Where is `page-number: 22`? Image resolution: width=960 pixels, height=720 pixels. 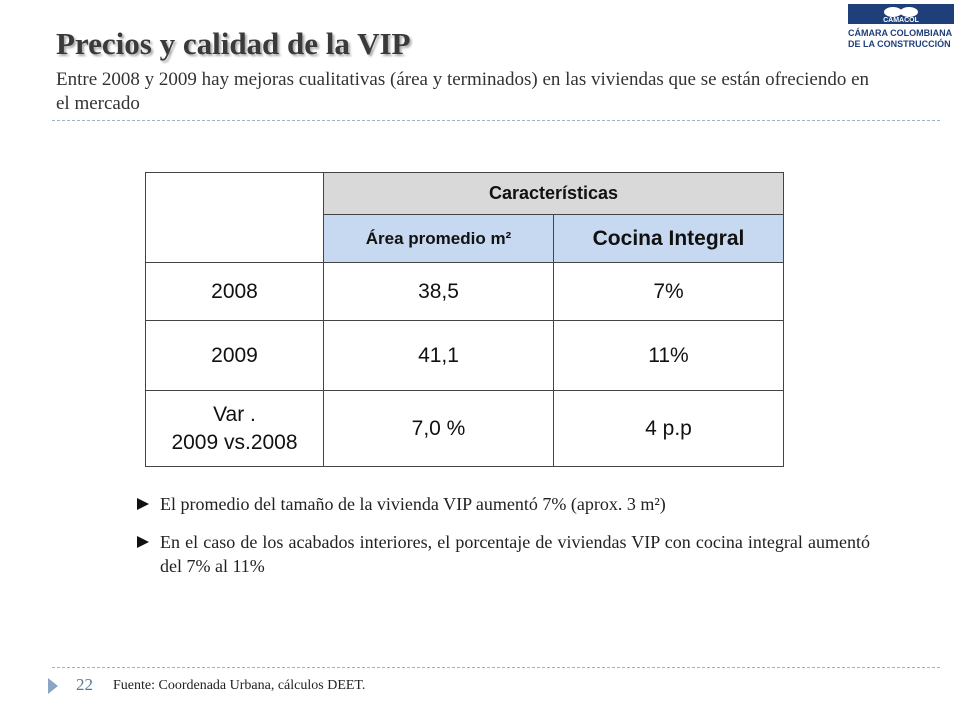 page-number: 22 is located at coordinates (84, 684).